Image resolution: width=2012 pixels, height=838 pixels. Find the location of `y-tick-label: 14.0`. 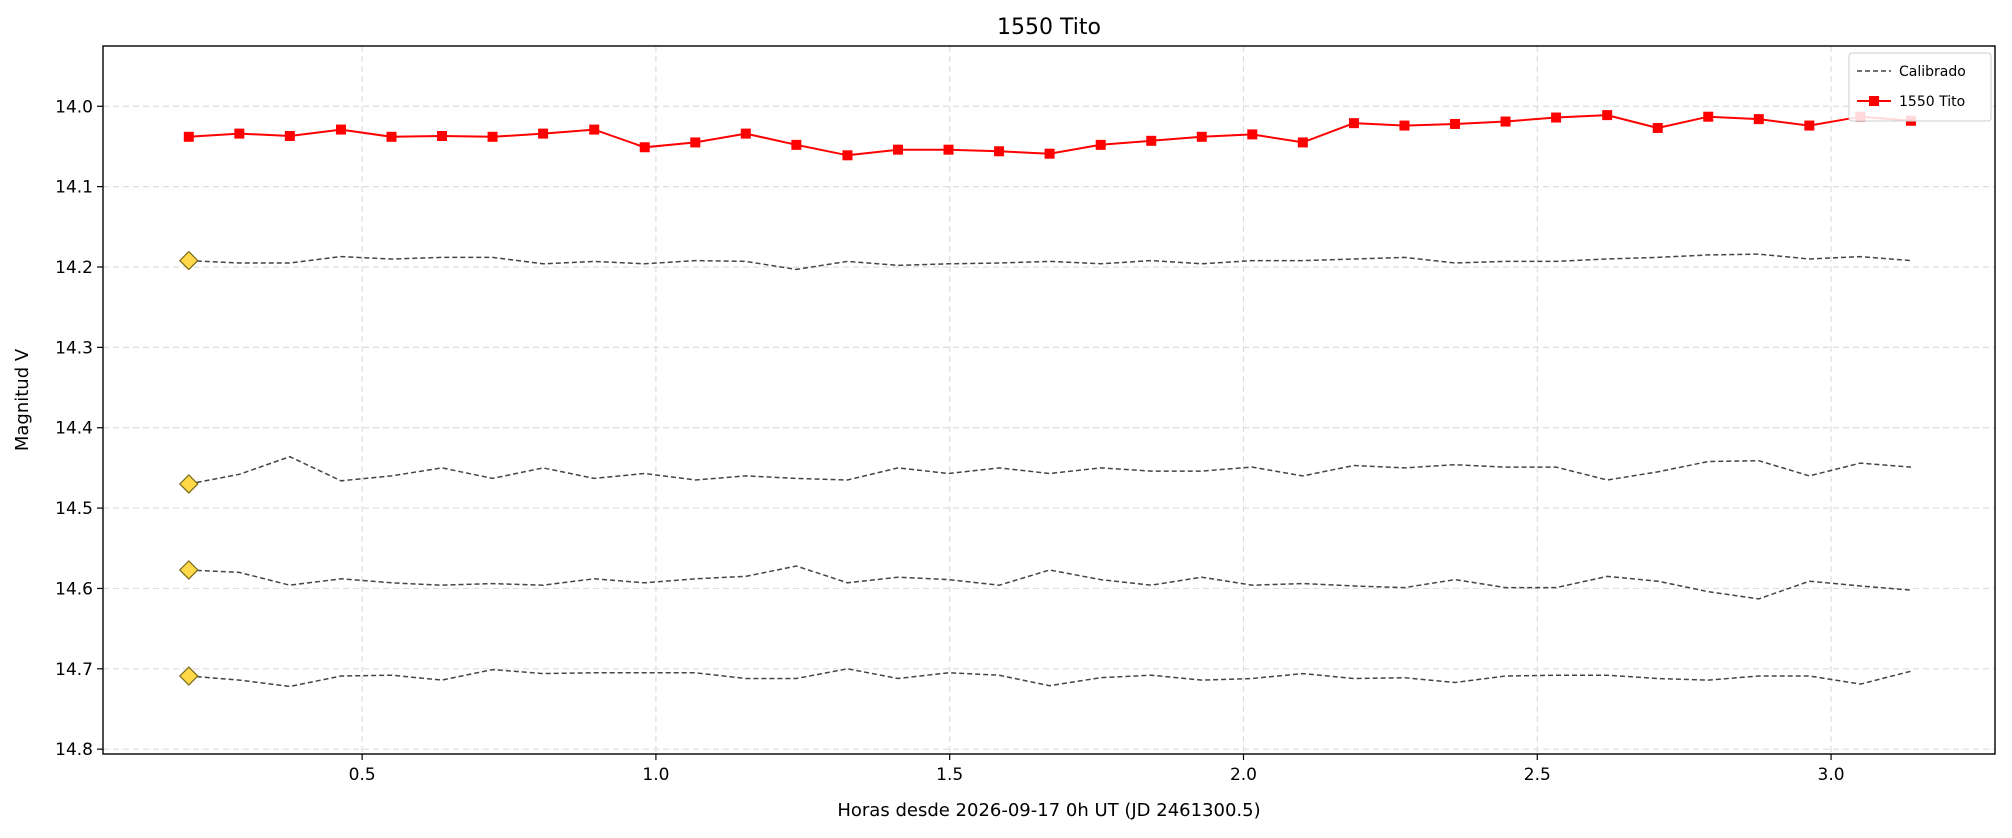

y-tick-label: 14.0 is located at coordinates (74, 107).